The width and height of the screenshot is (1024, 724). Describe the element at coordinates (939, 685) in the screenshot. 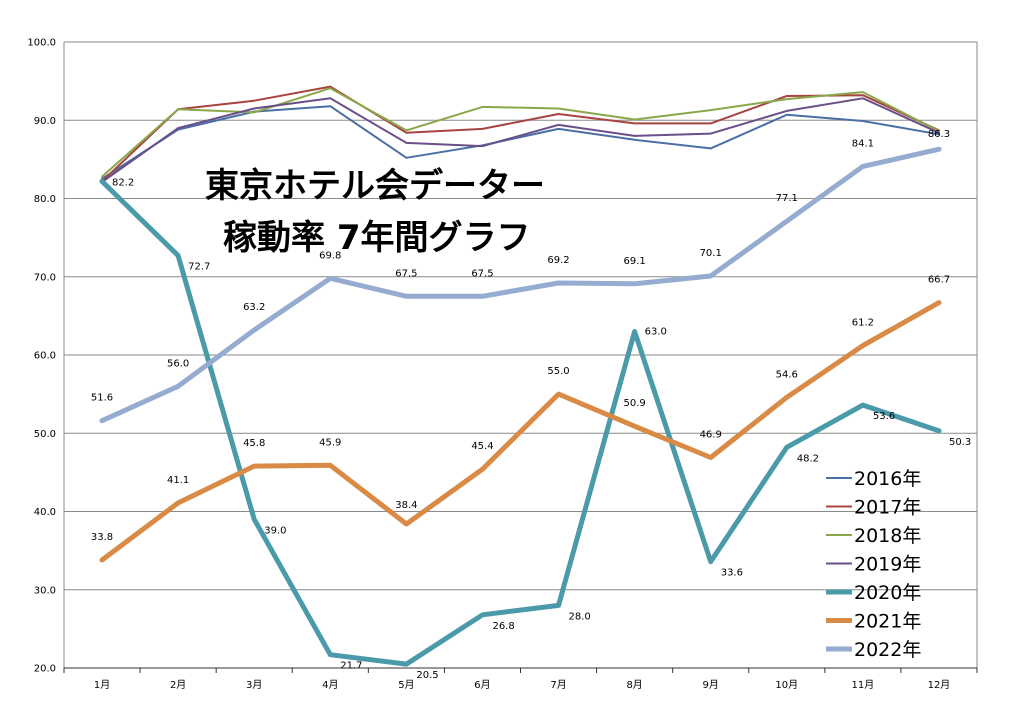

I see `x-tick-label: 12月` at that location.